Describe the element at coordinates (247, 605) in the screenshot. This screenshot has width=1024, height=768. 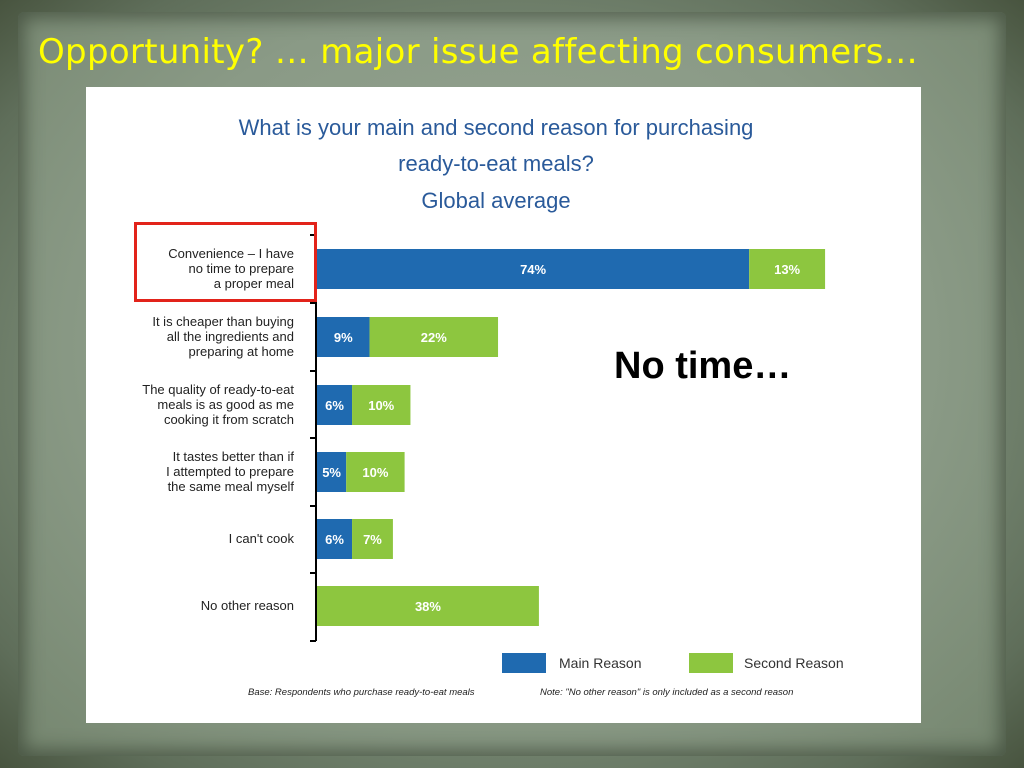
I see `category-label: No other reason` at that location.